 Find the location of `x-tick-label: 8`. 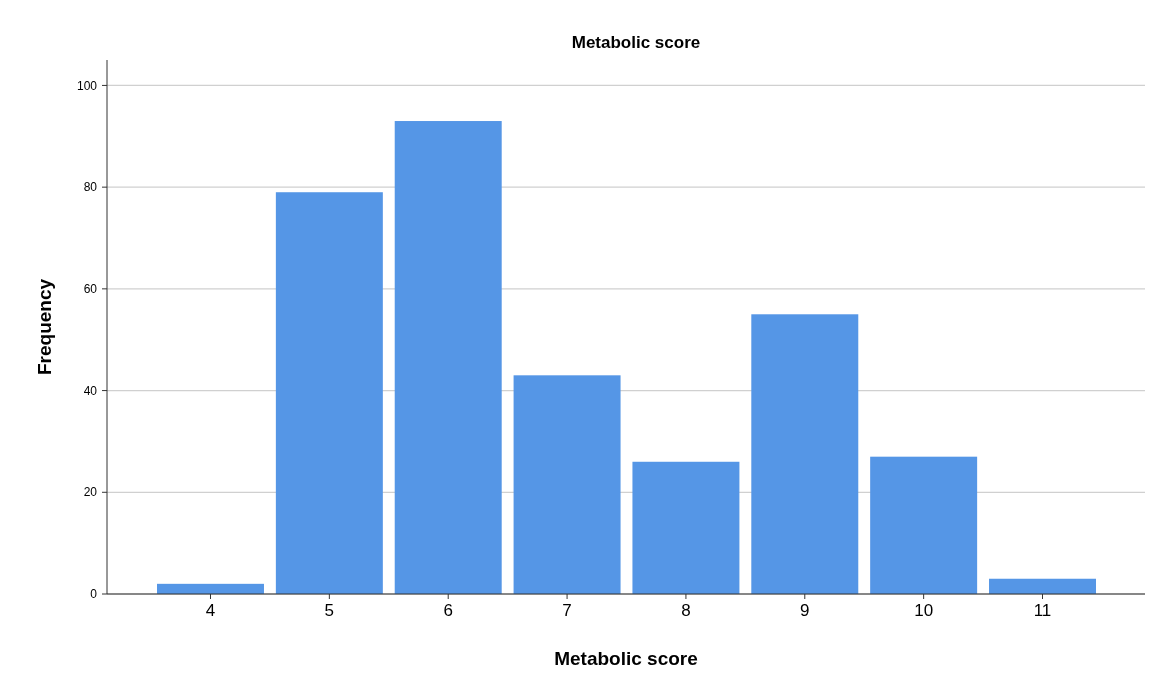

x-tick-label: 8 is located at coordinates (686, 610).